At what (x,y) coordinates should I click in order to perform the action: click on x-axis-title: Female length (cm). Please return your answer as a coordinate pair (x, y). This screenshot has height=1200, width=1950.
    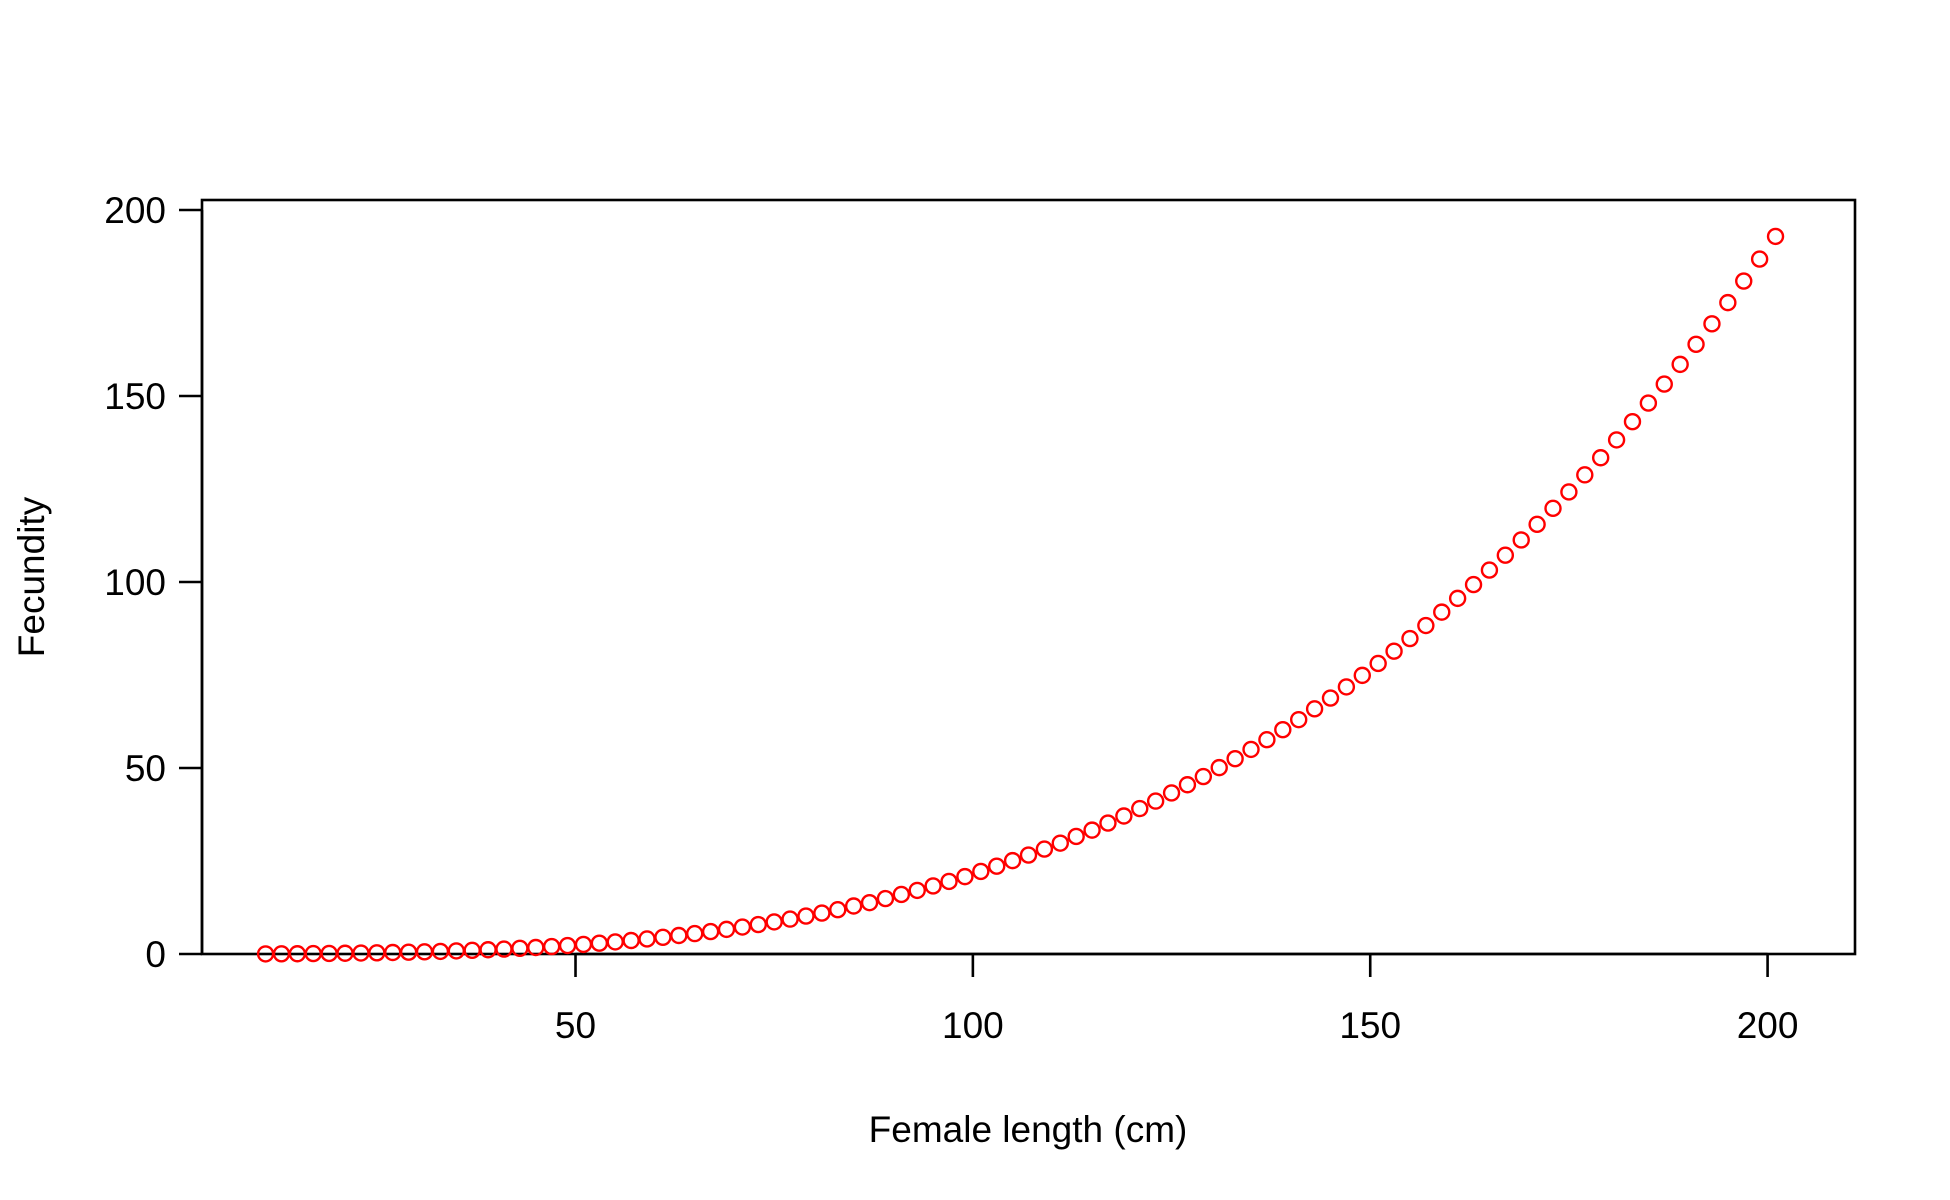
    Looking at the image, I should click on (1028, 1129).